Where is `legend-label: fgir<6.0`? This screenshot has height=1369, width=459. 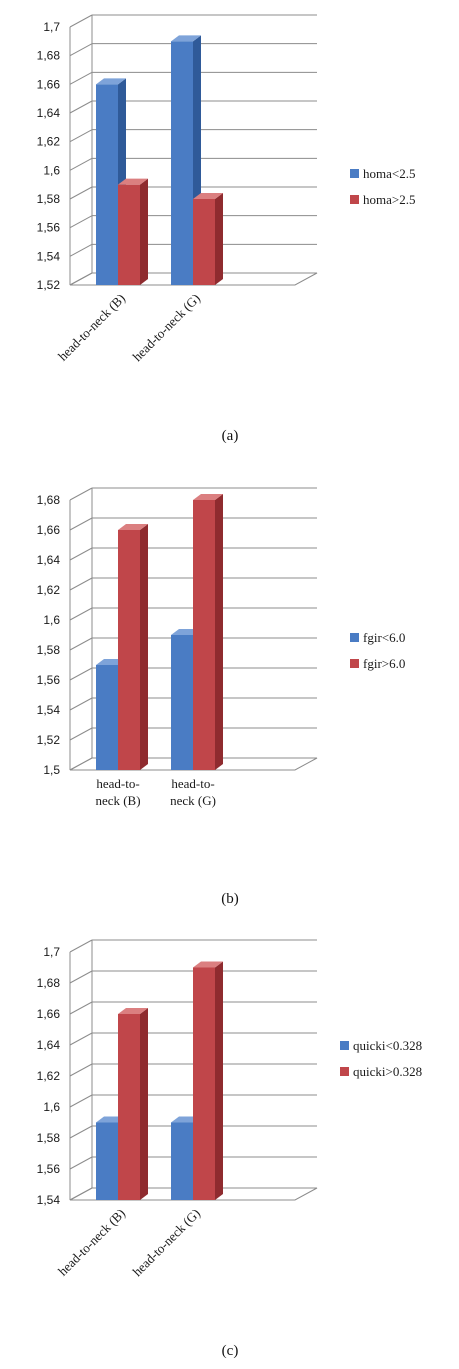
legend-label: fgir<6.0 is located at coordinates (384, 637).